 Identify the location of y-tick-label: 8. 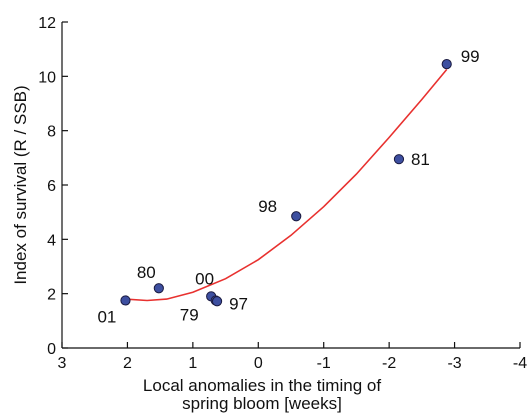
(51, 132).